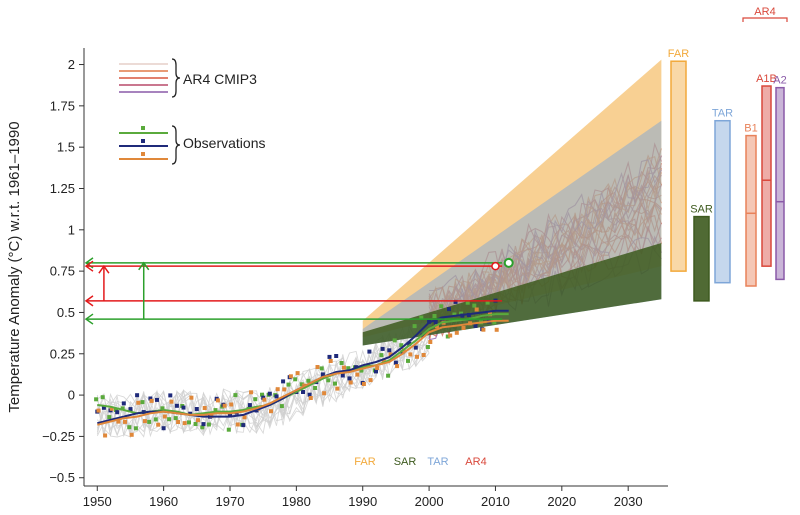  I want to click on ar4-bracket, so click(765, 19).